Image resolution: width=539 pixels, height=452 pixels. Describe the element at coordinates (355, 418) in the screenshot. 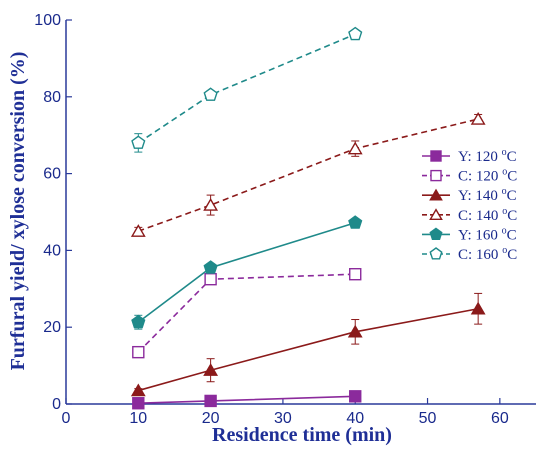

I see `x-tick-label: 40` at that location.